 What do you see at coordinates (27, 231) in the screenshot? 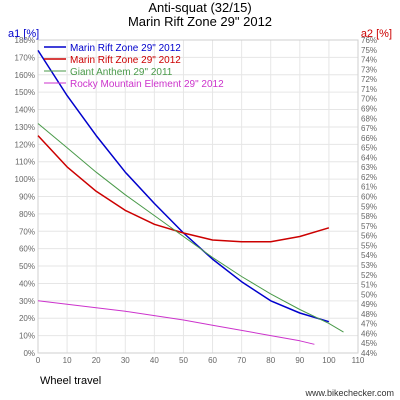
I see `y-left-tick-label-7: 70%` at bounding box center [27, 231].